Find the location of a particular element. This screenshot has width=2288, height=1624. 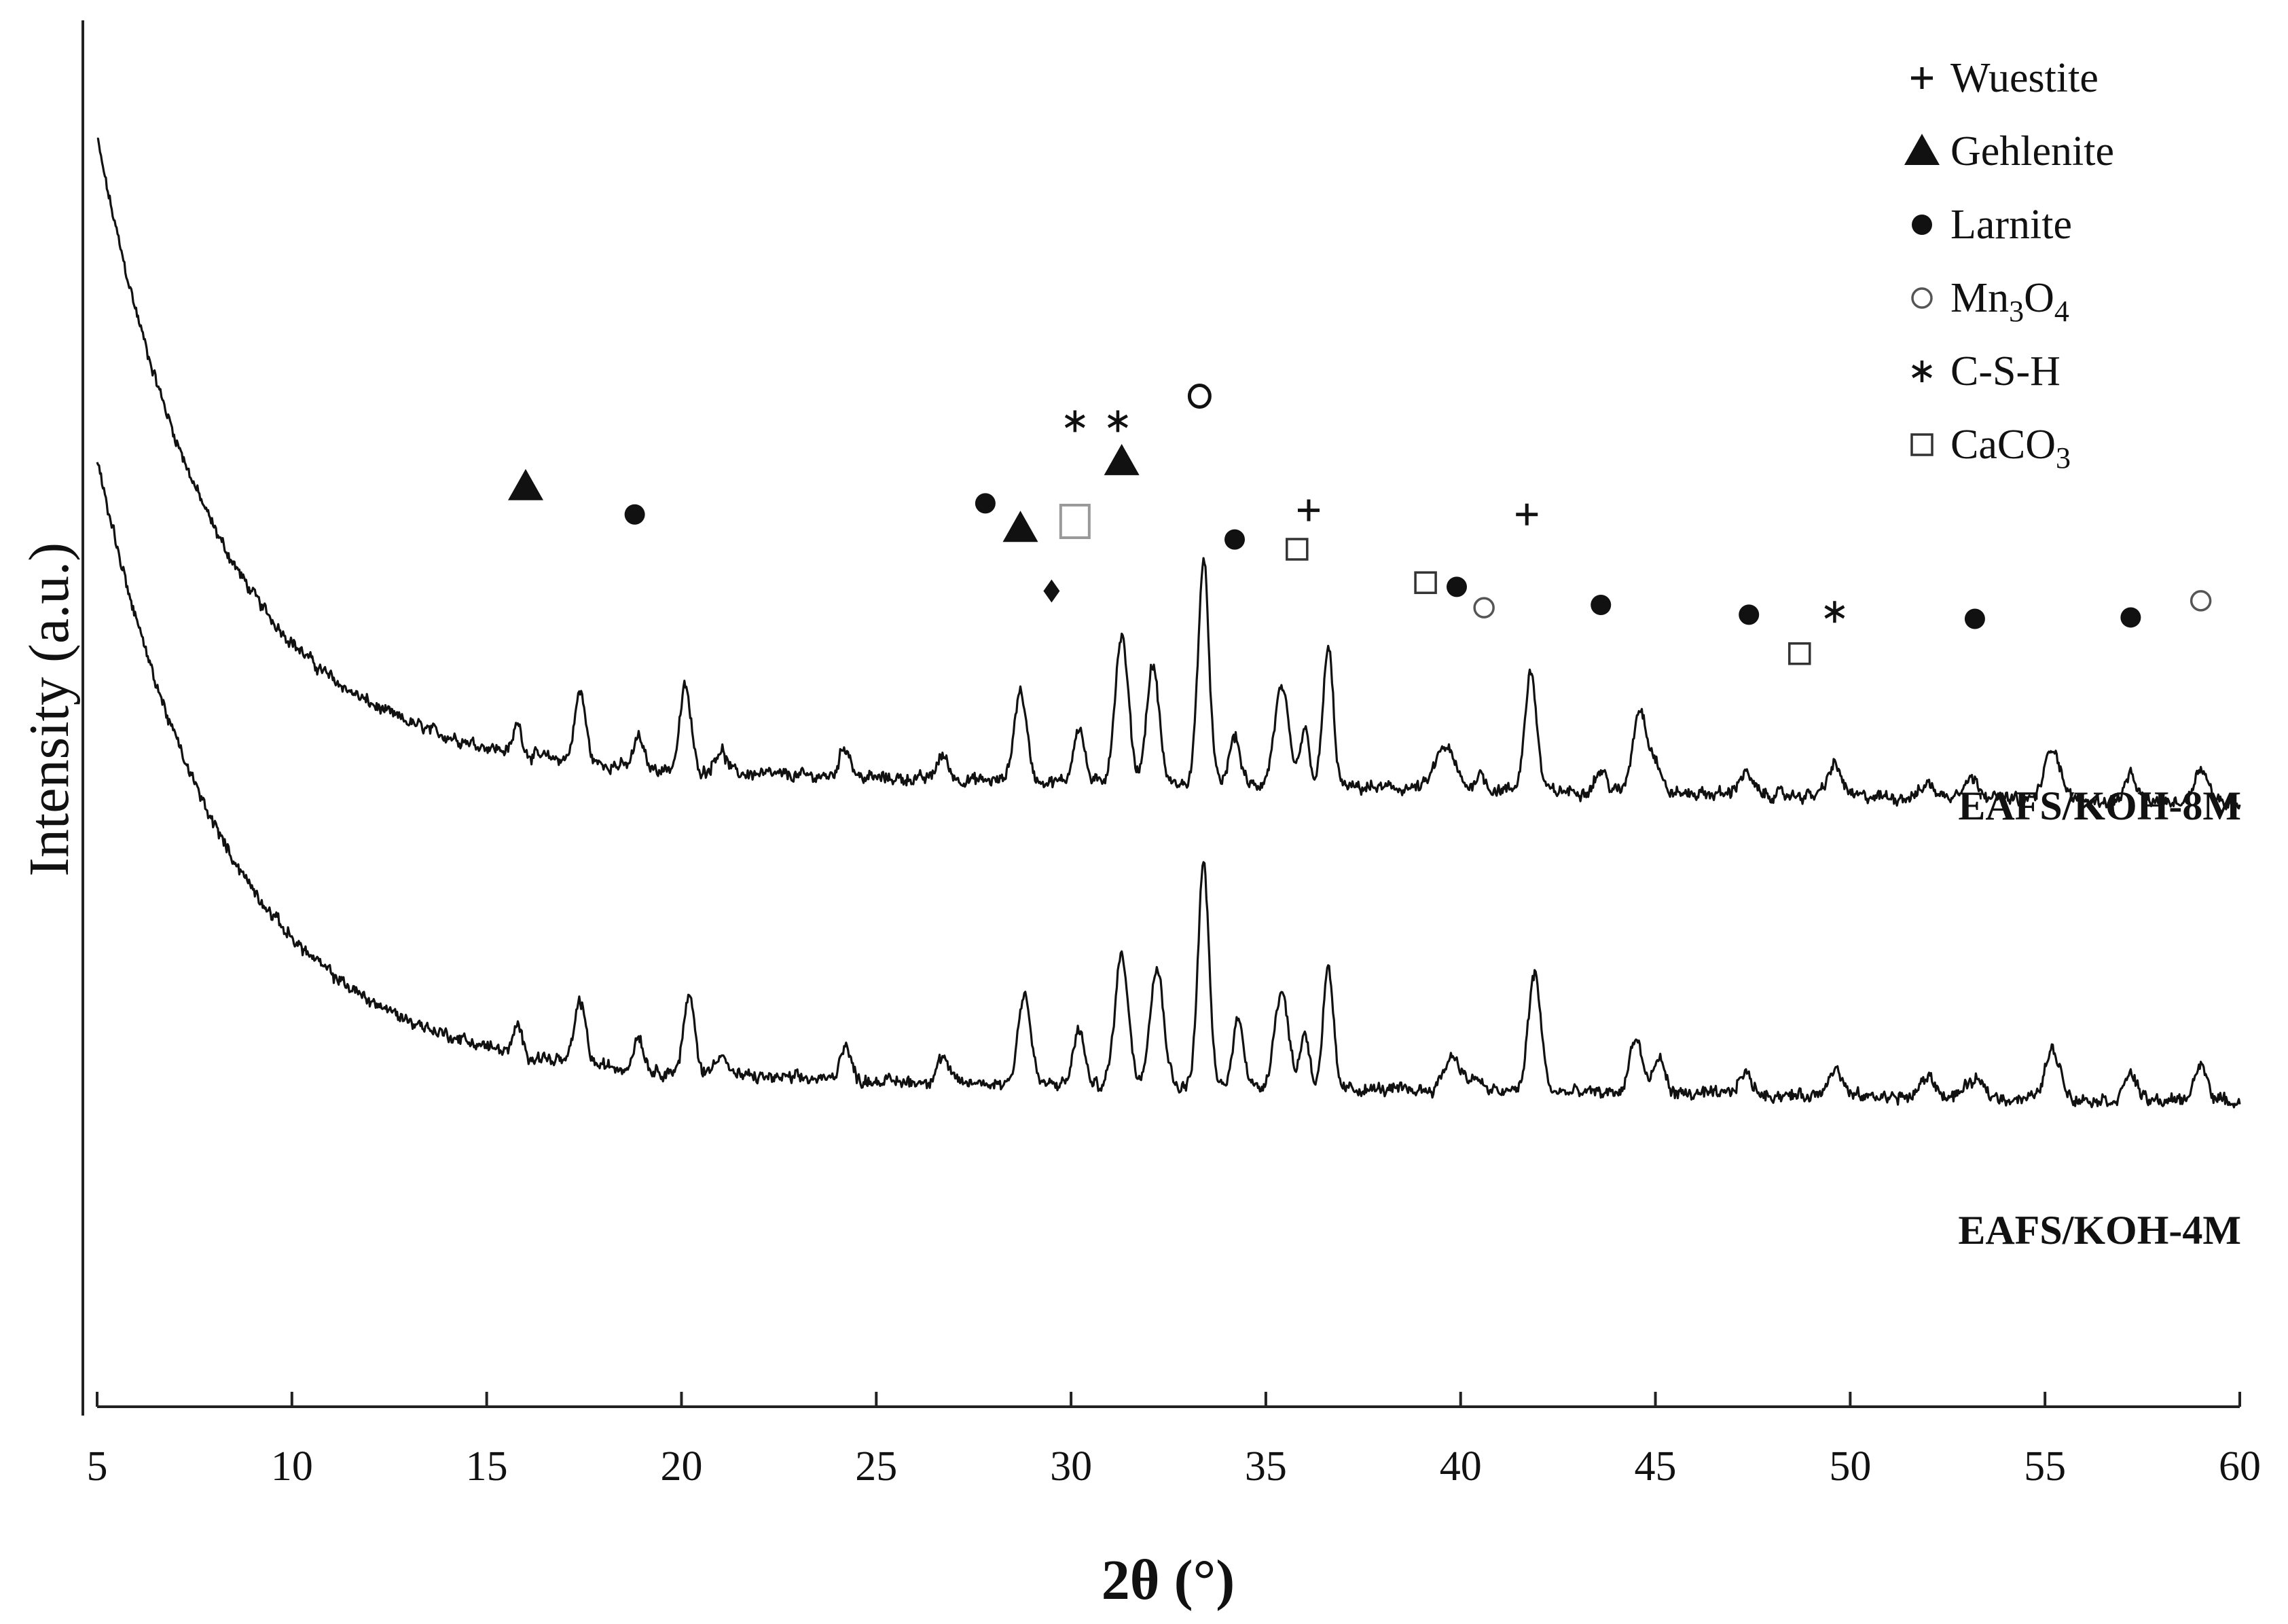

y-axis-title: Intensity (a.u.) is located at coordinates (49, 709).